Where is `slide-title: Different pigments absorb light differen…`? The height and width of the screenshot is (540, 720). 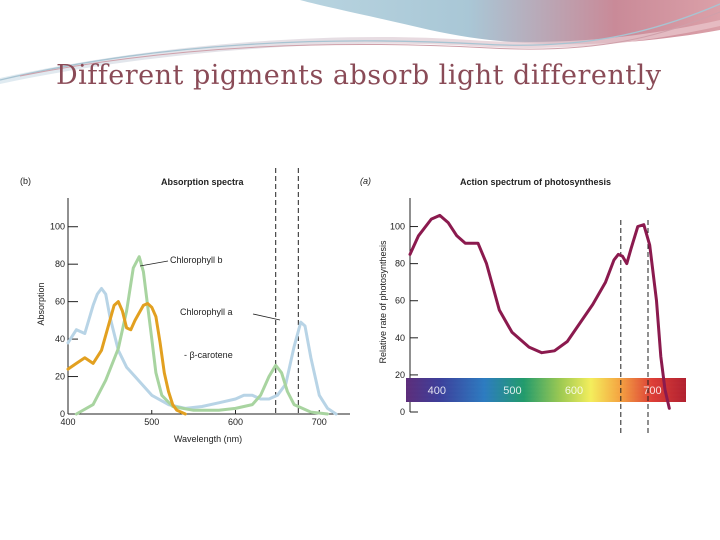 slide-title: Different pigments absorb light differen… is located at coordinates (359, 75).